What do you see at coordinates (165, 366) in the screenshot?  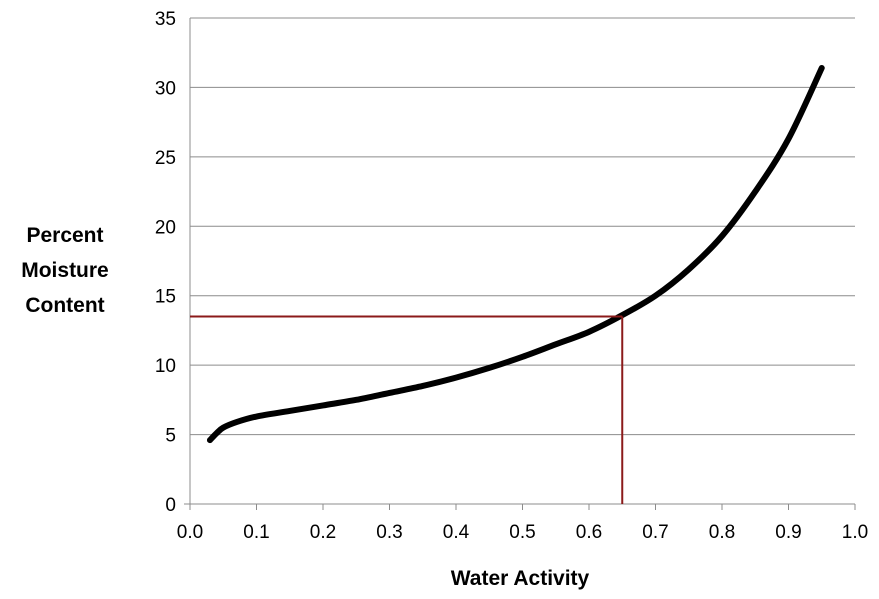 I see `y-tick-label: 10` at bounding box center [165, 366].